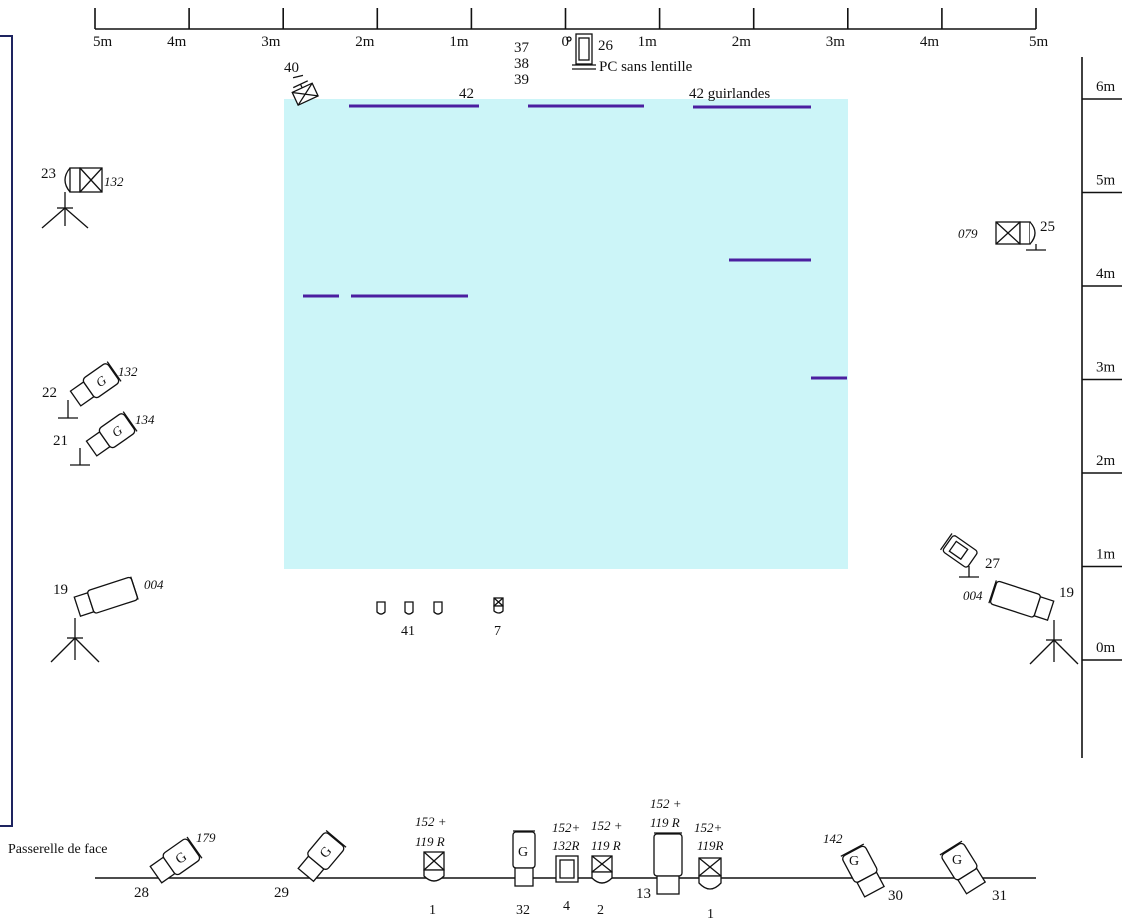  What do you see at coordinates (566, 845) in the screenshot?
I see `rail-gel-line2: 132R` at bounding box center [566, 845].